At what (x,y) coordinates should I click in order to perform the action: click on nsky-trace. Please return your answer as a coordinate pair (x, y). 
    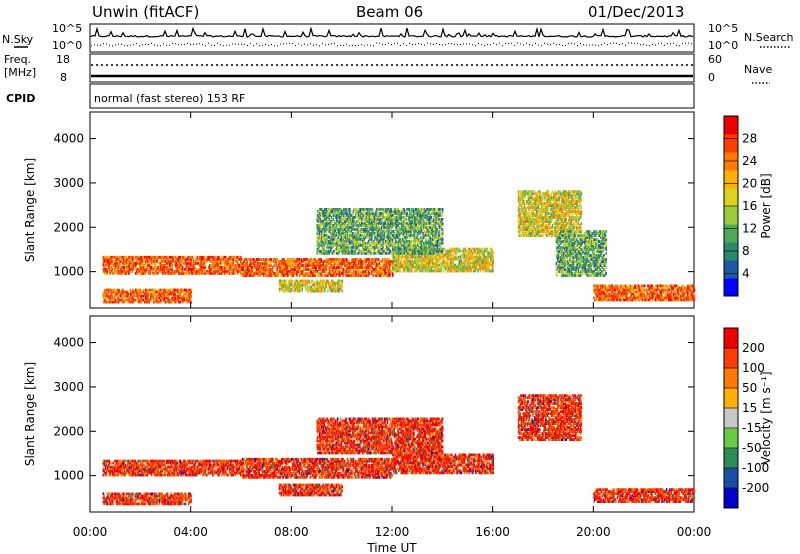
    Looking at the image, I should click on (392, 32).